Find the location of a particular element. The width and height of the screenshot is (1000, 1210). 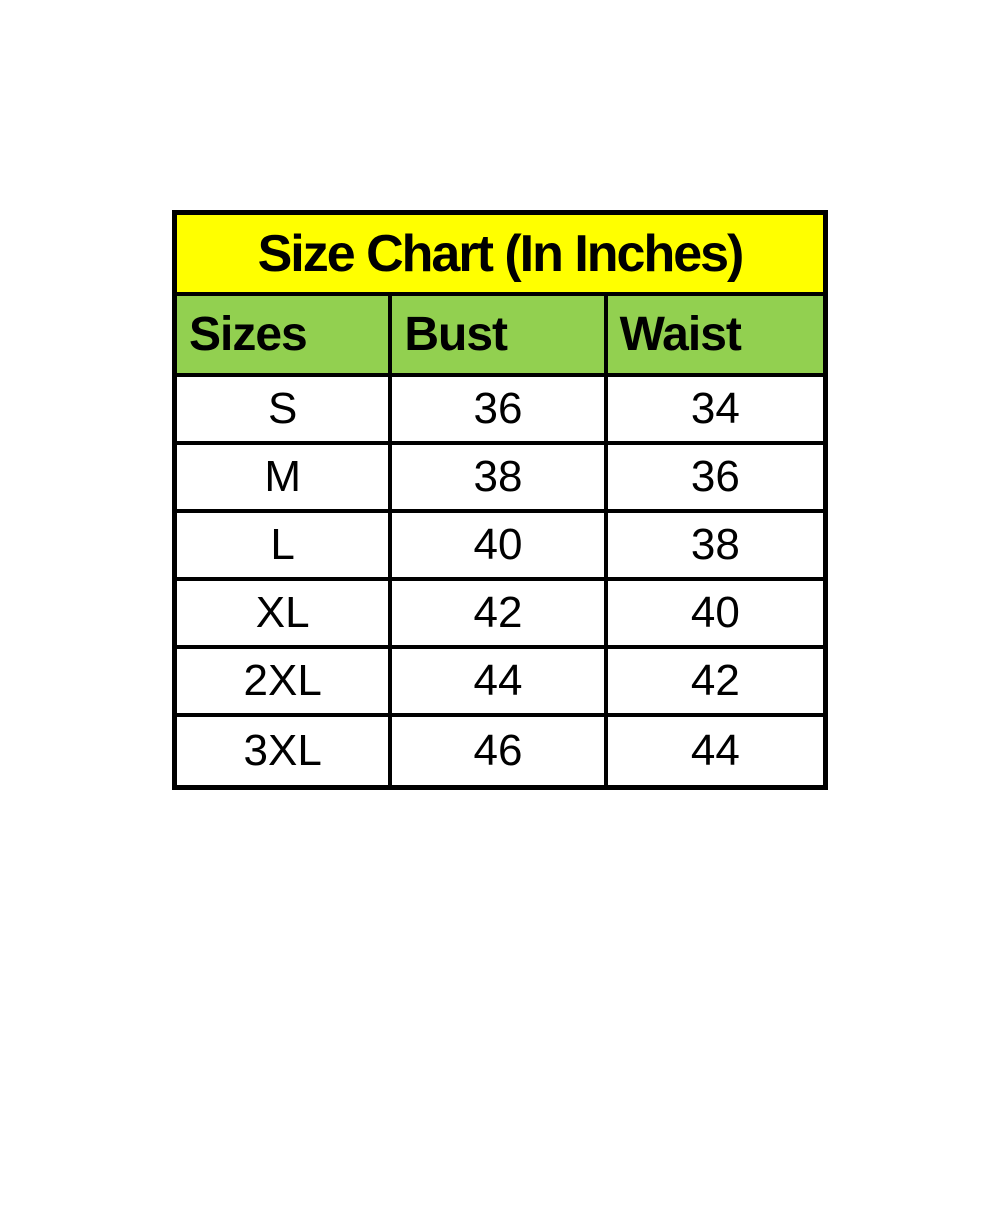

bust-value: 40 is located at coordinates (500, 545).